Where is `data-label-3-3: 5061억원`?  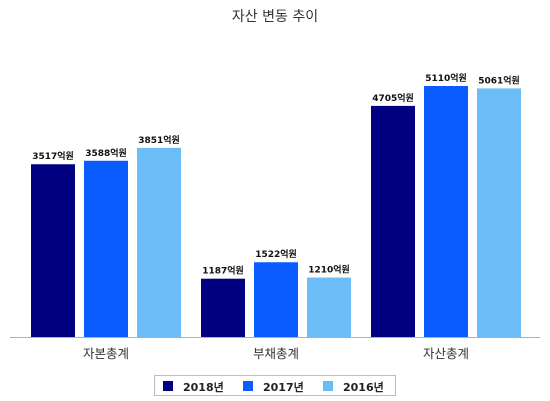 data-label-3-3: 5061억원 is located at coordinates (499, 80).